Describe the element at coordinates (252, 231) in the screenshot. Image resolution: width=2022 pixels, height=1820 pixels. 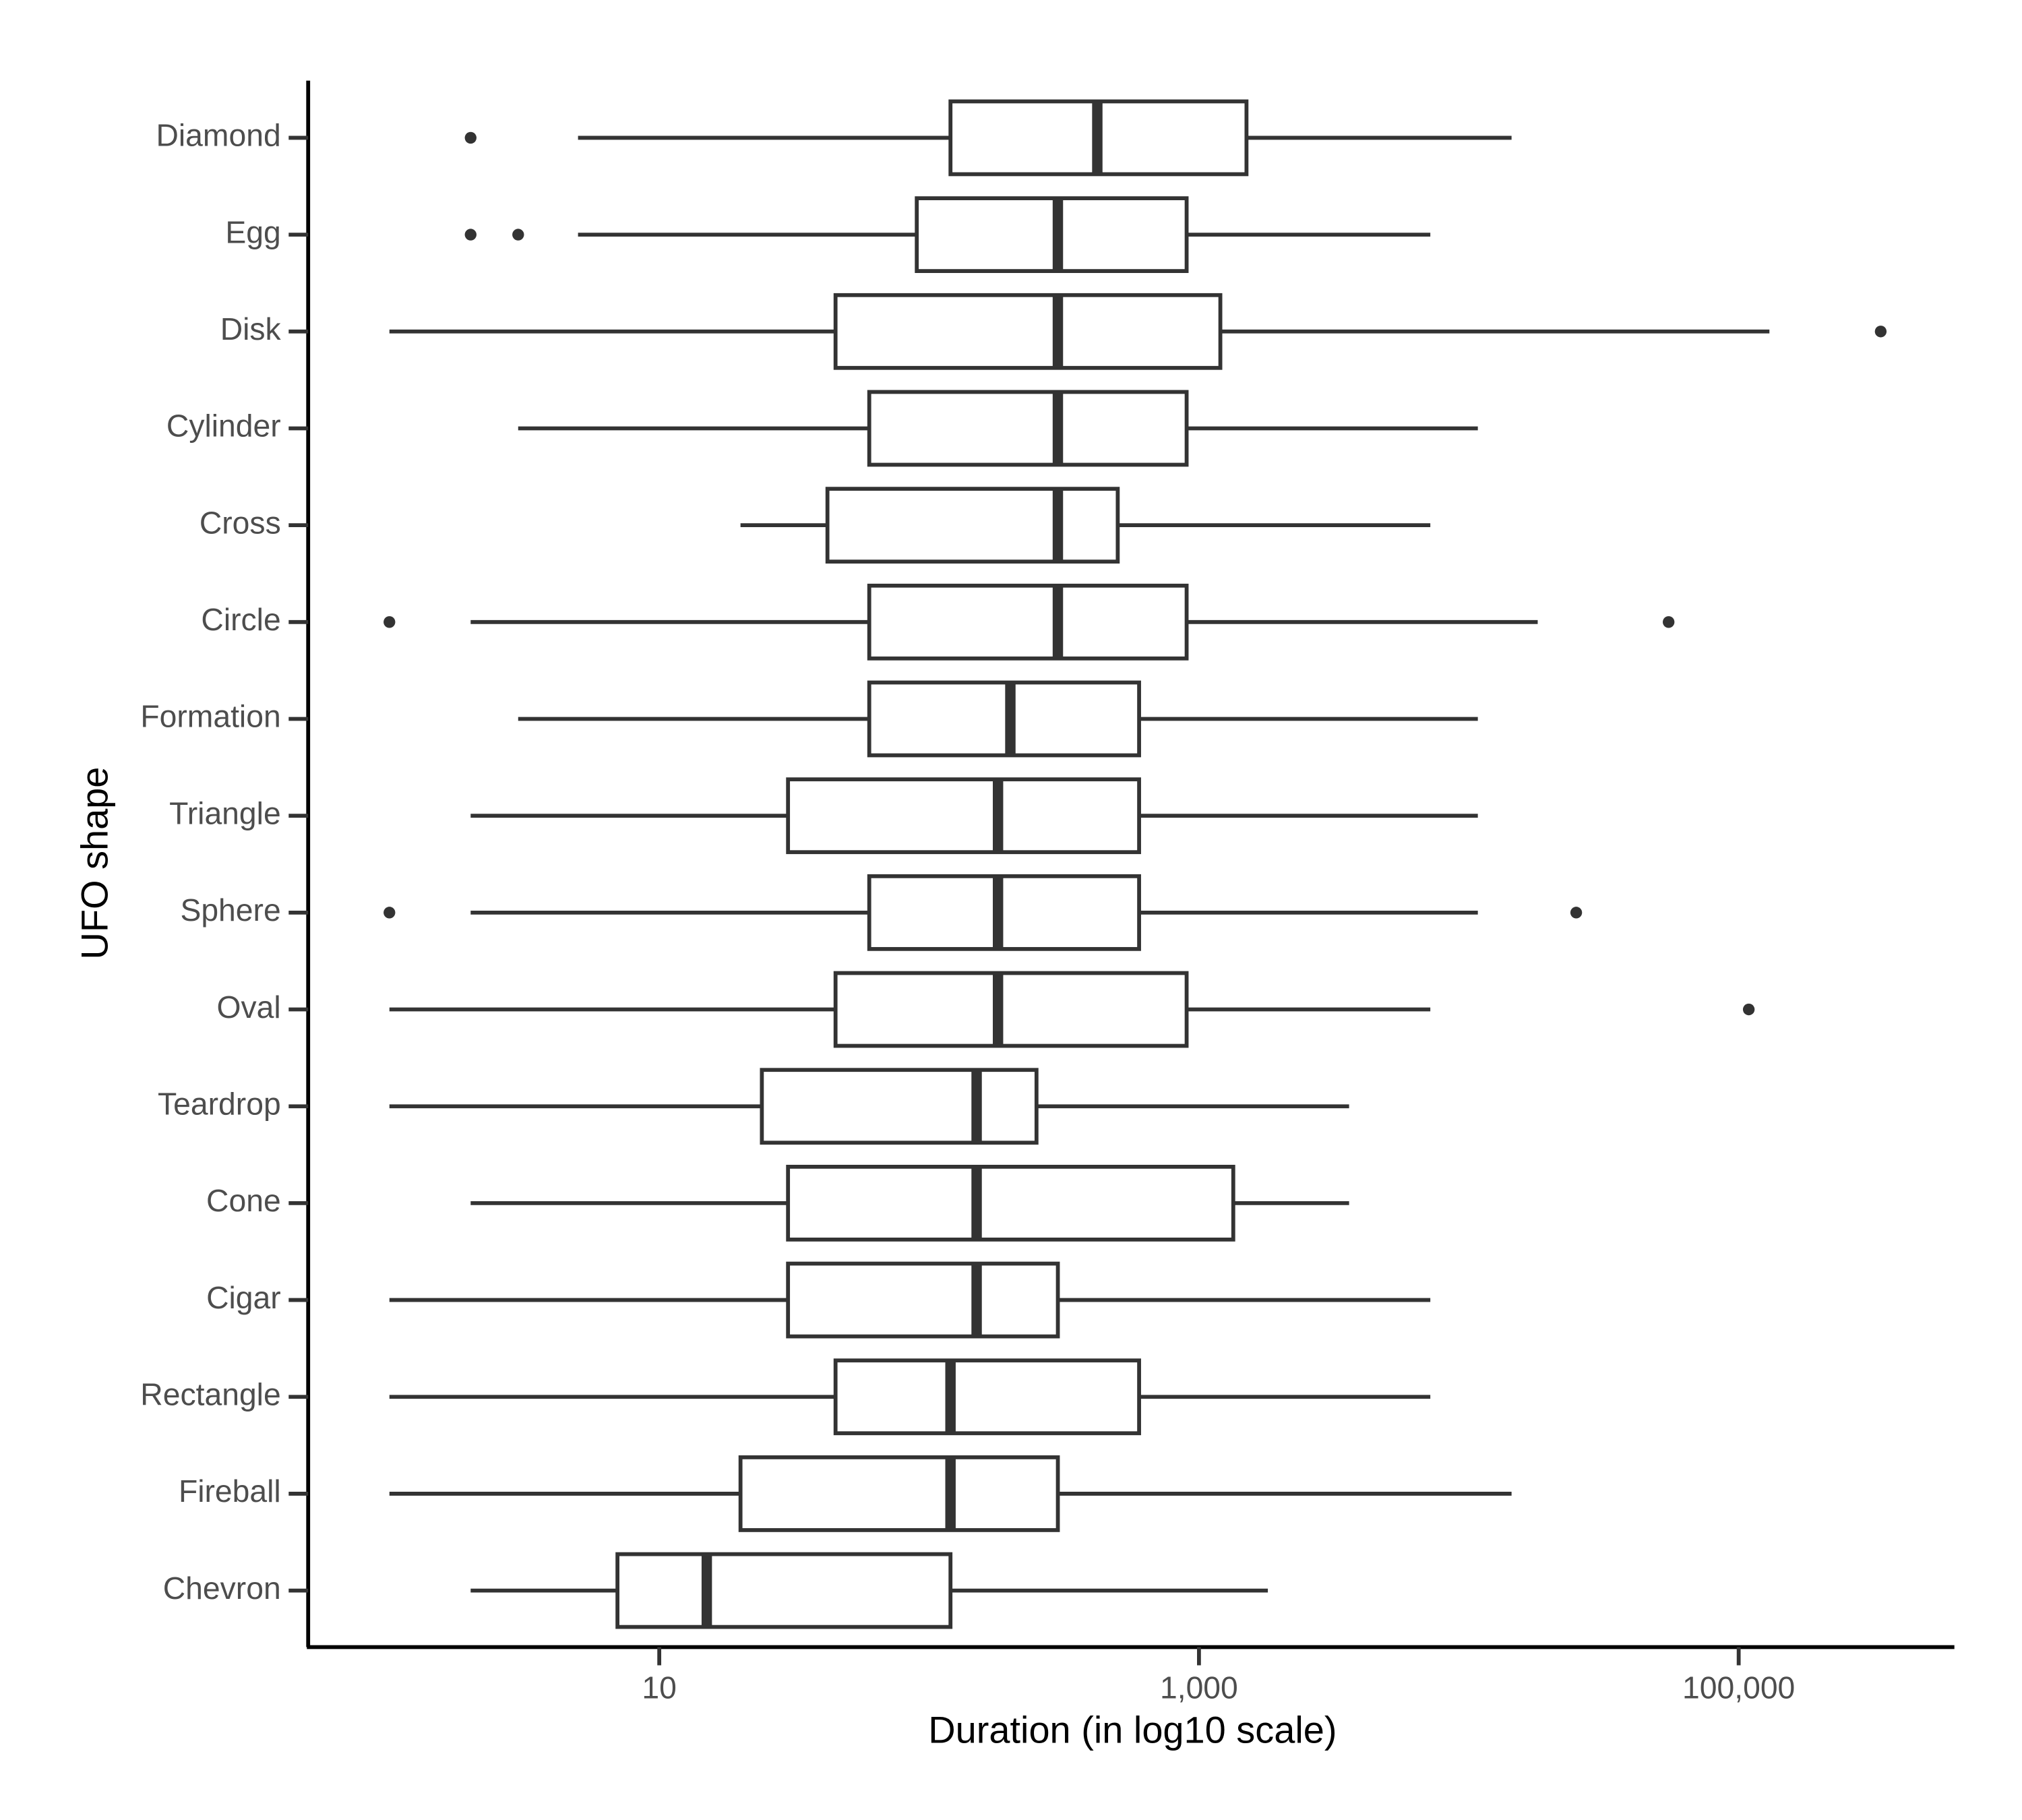
I see `y-tick-label: Egg` at that location.